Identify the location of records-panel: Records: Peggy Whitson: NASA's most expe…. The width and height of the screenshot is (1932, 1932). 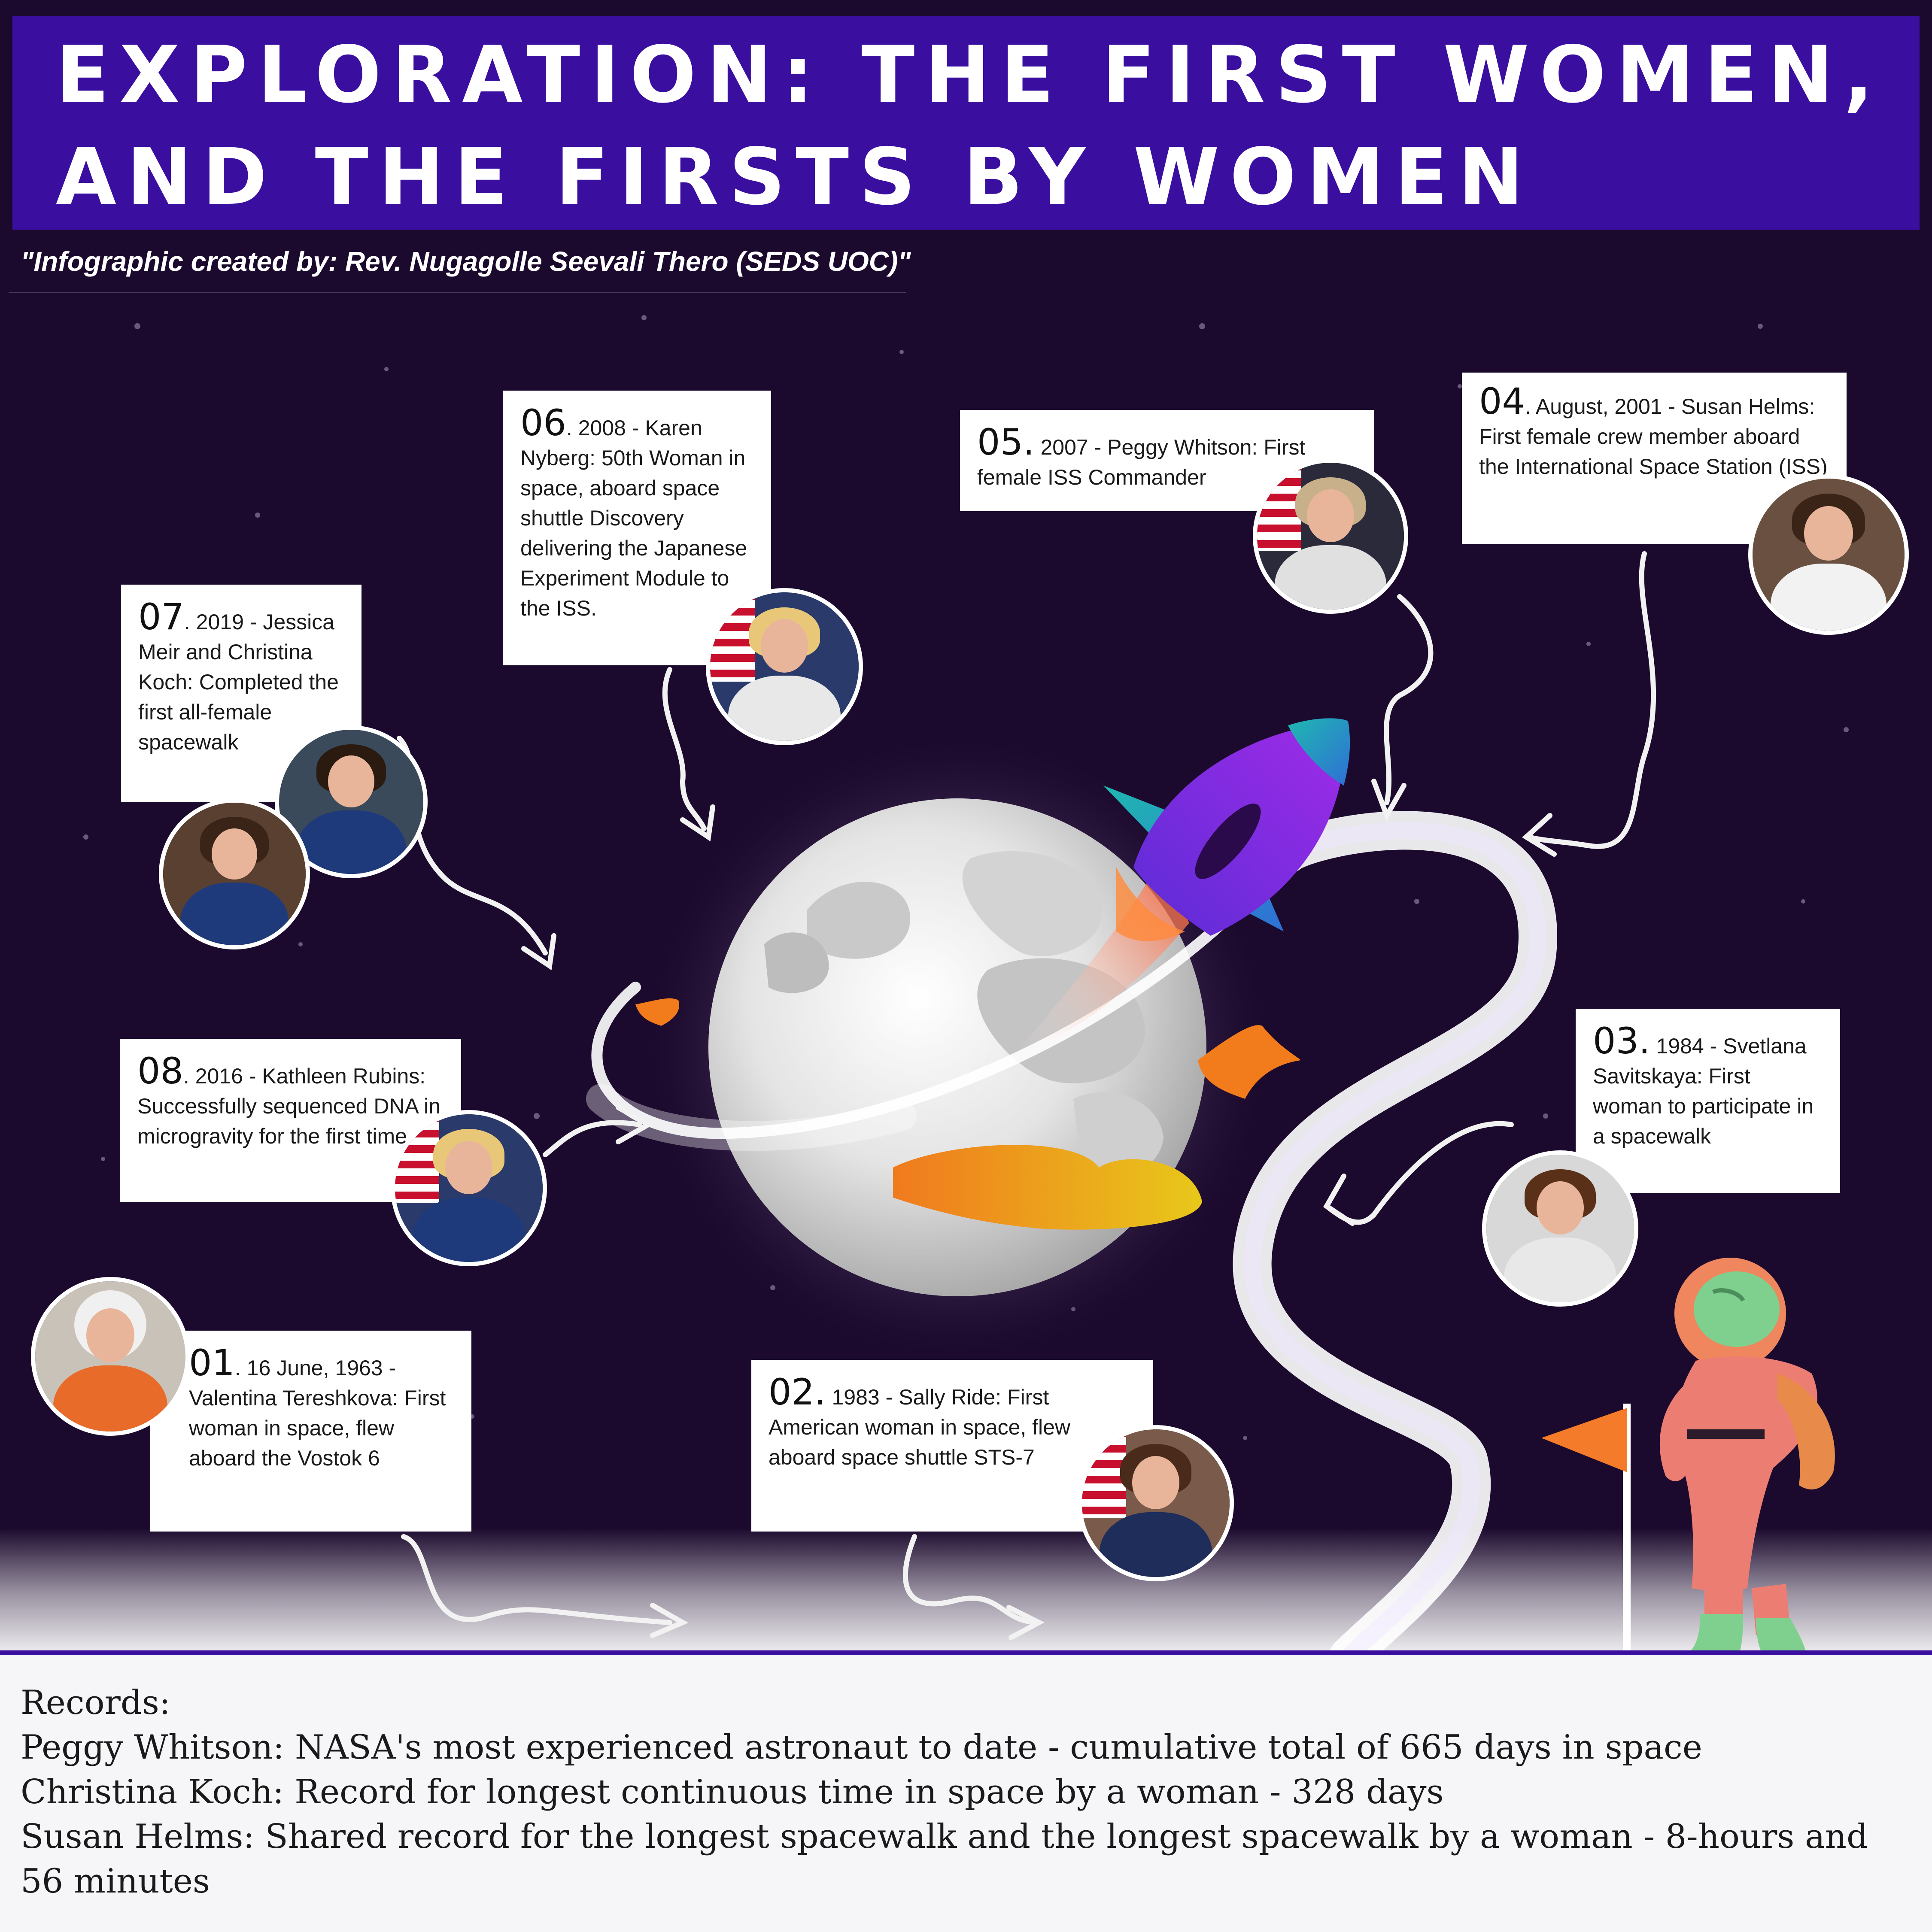
(966, 1791).